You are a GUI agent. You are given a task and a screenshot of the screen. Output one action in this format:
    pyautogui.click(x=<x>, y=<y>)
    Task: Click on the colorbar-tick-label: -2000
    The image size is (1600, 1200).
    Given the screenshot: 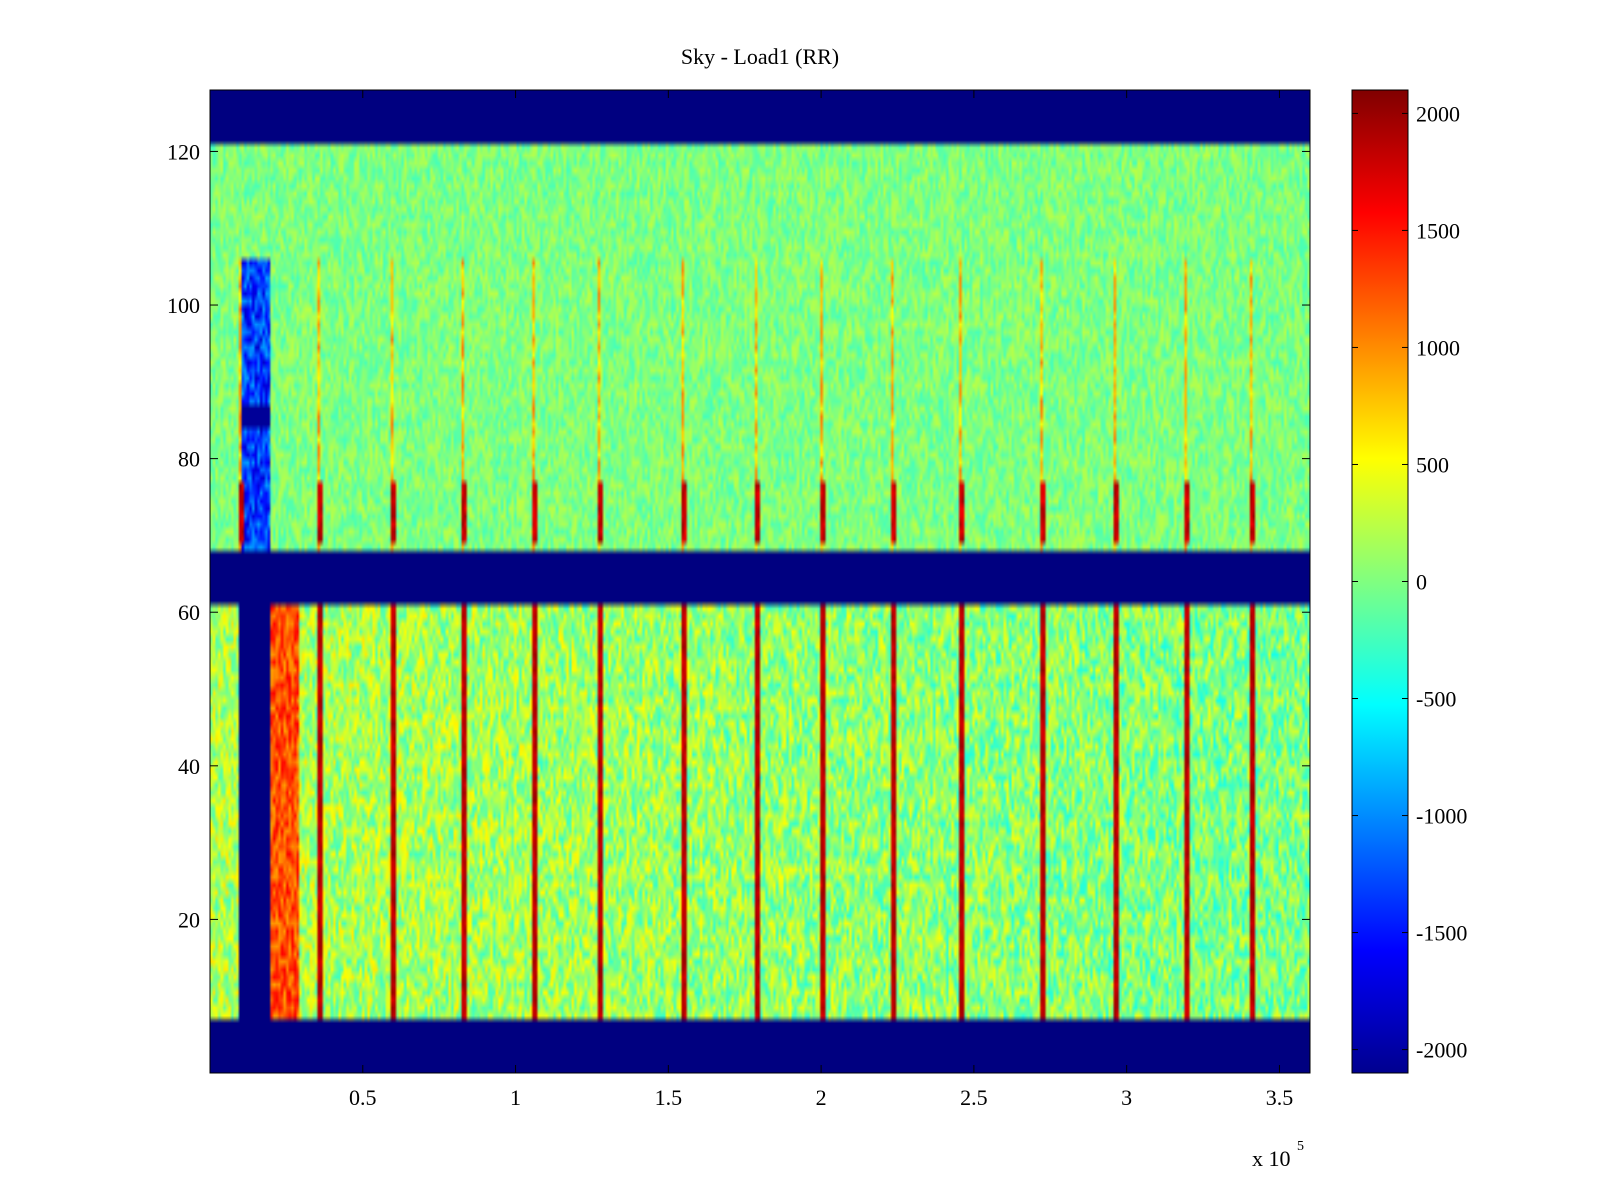 What is the action you would take?
    pyautogui.click(x=1441, y=1050)
    